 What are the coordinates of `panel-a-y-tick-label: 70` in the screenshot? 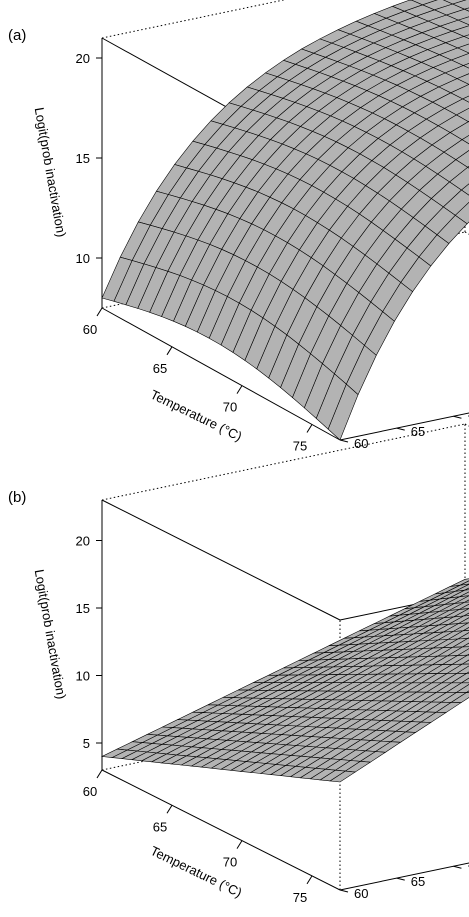 It's located at (468, 419).